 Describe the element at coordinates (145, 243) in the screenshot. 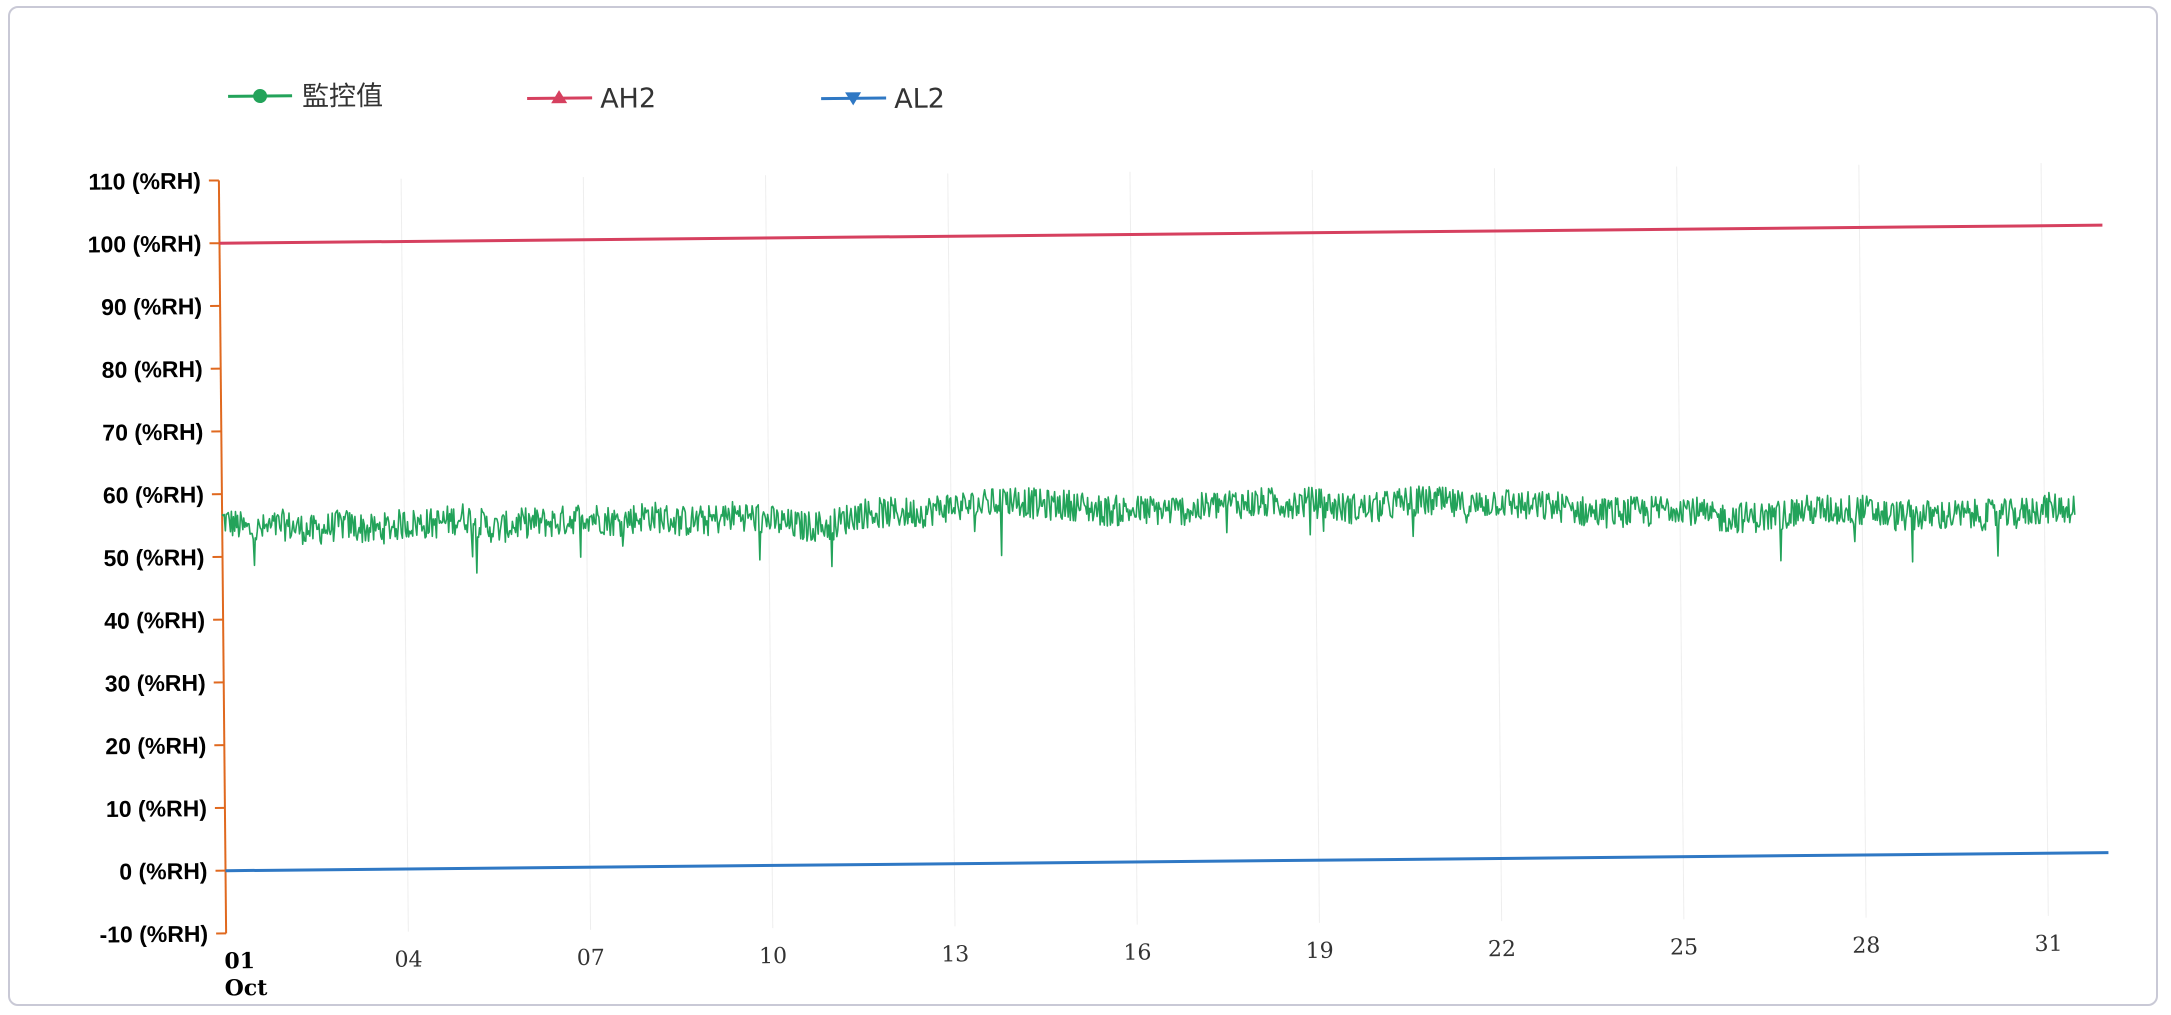

I see `y-tick-label-1: 100 (%RH)` at that location.